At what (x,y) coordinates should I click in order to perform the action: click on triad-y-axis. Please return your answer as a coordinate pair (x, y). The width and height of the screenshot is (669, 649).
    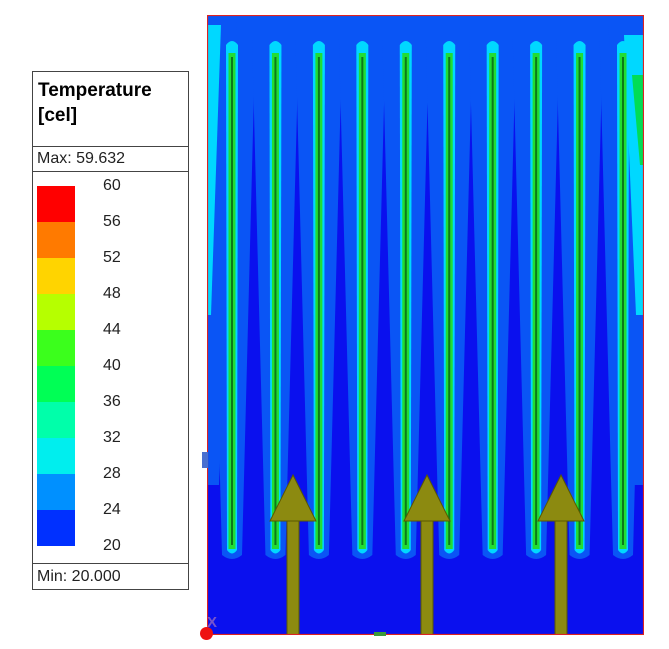
    Looking at the image, I should click on (380, 634).